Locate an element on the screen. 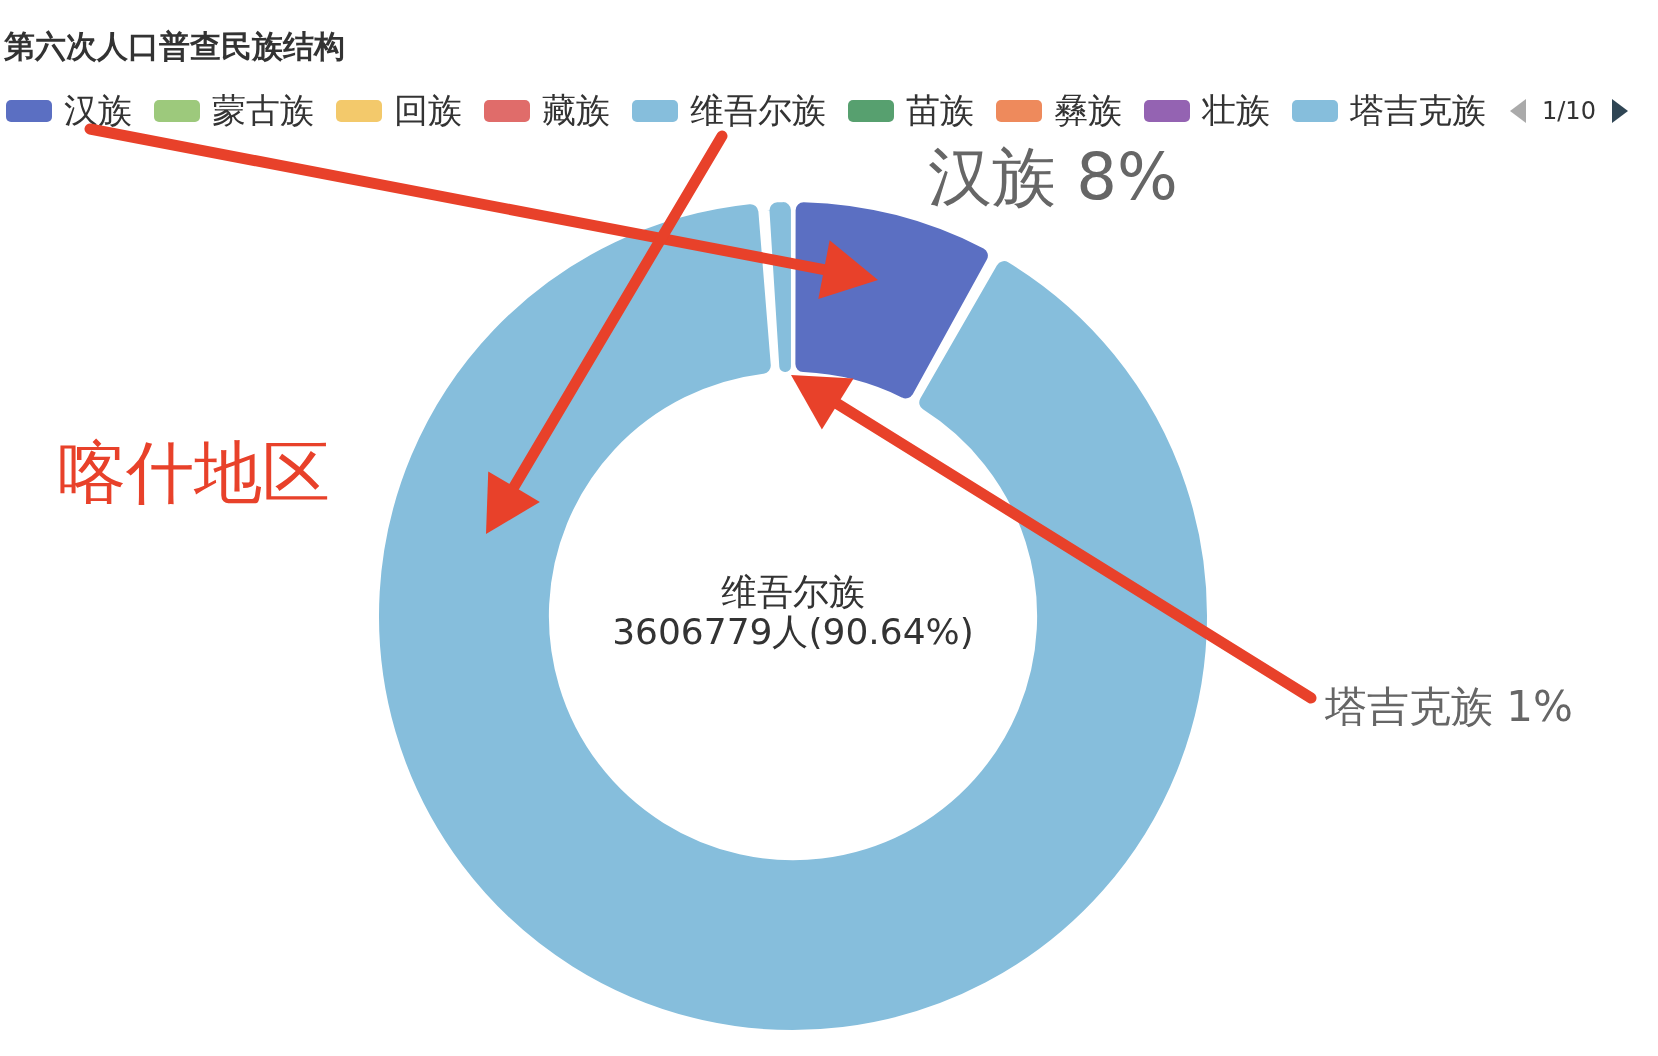 Image resolution: width=1658 pixels, height=1056 pixels. legend-label: 苗族 is located at coordinates (940, 110).